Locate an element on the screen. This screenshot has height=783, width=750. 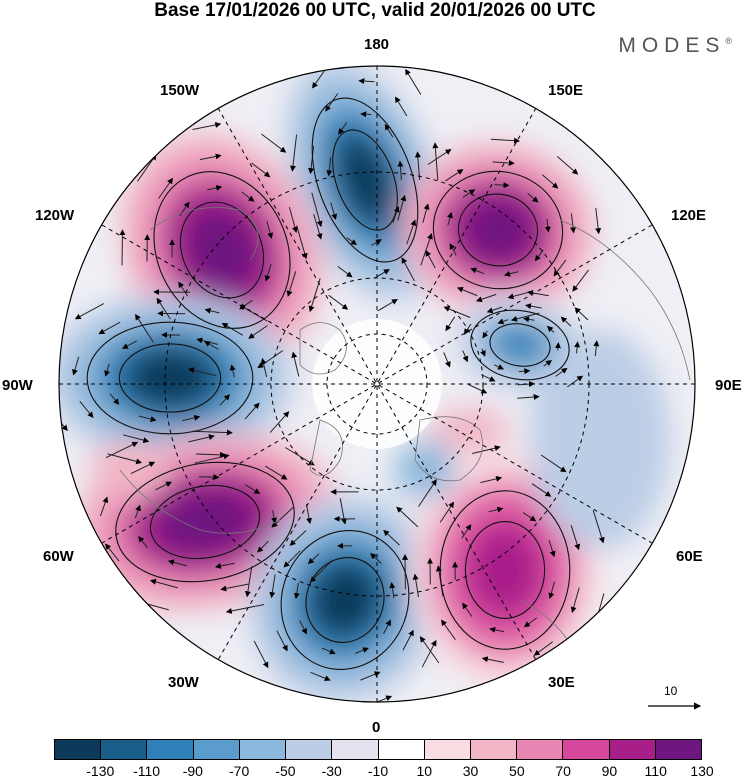
colorbar is located at coordinates (378, 749).